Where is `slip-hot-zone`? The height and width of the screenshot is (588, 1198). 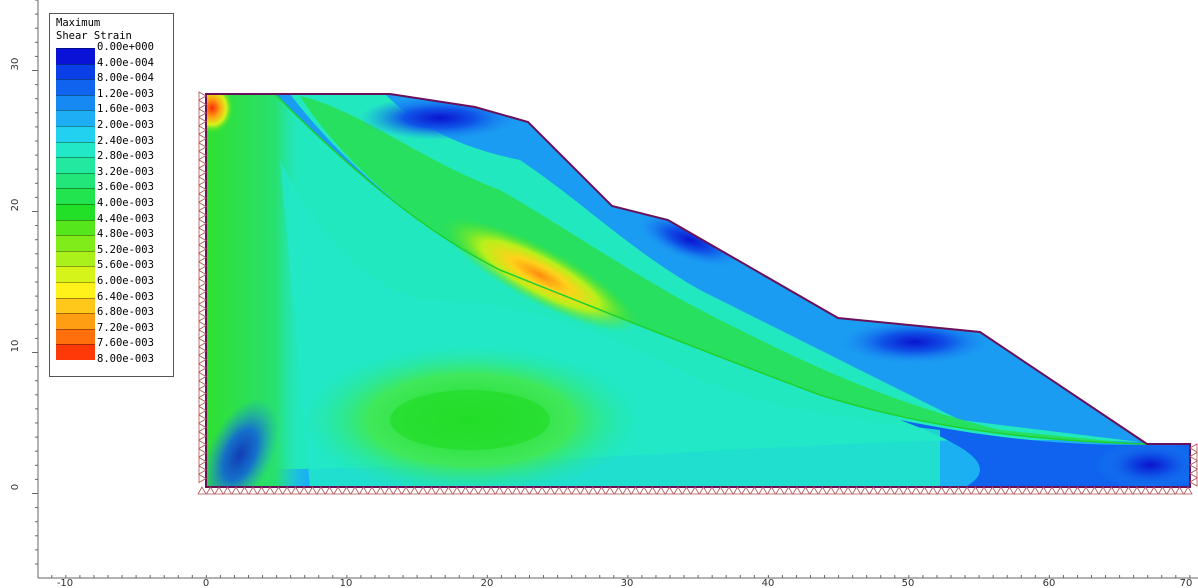
slip-hot-zone is located at coordinates (540, 275).